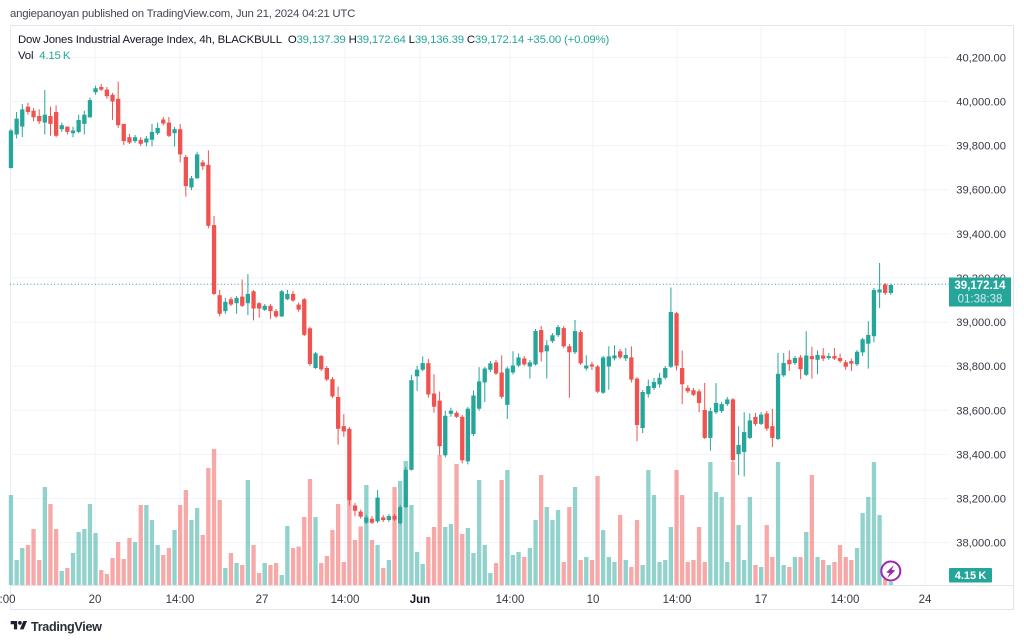 The image size is (1024, 643). I want to click on svg-text: 10, so click(593, 600).